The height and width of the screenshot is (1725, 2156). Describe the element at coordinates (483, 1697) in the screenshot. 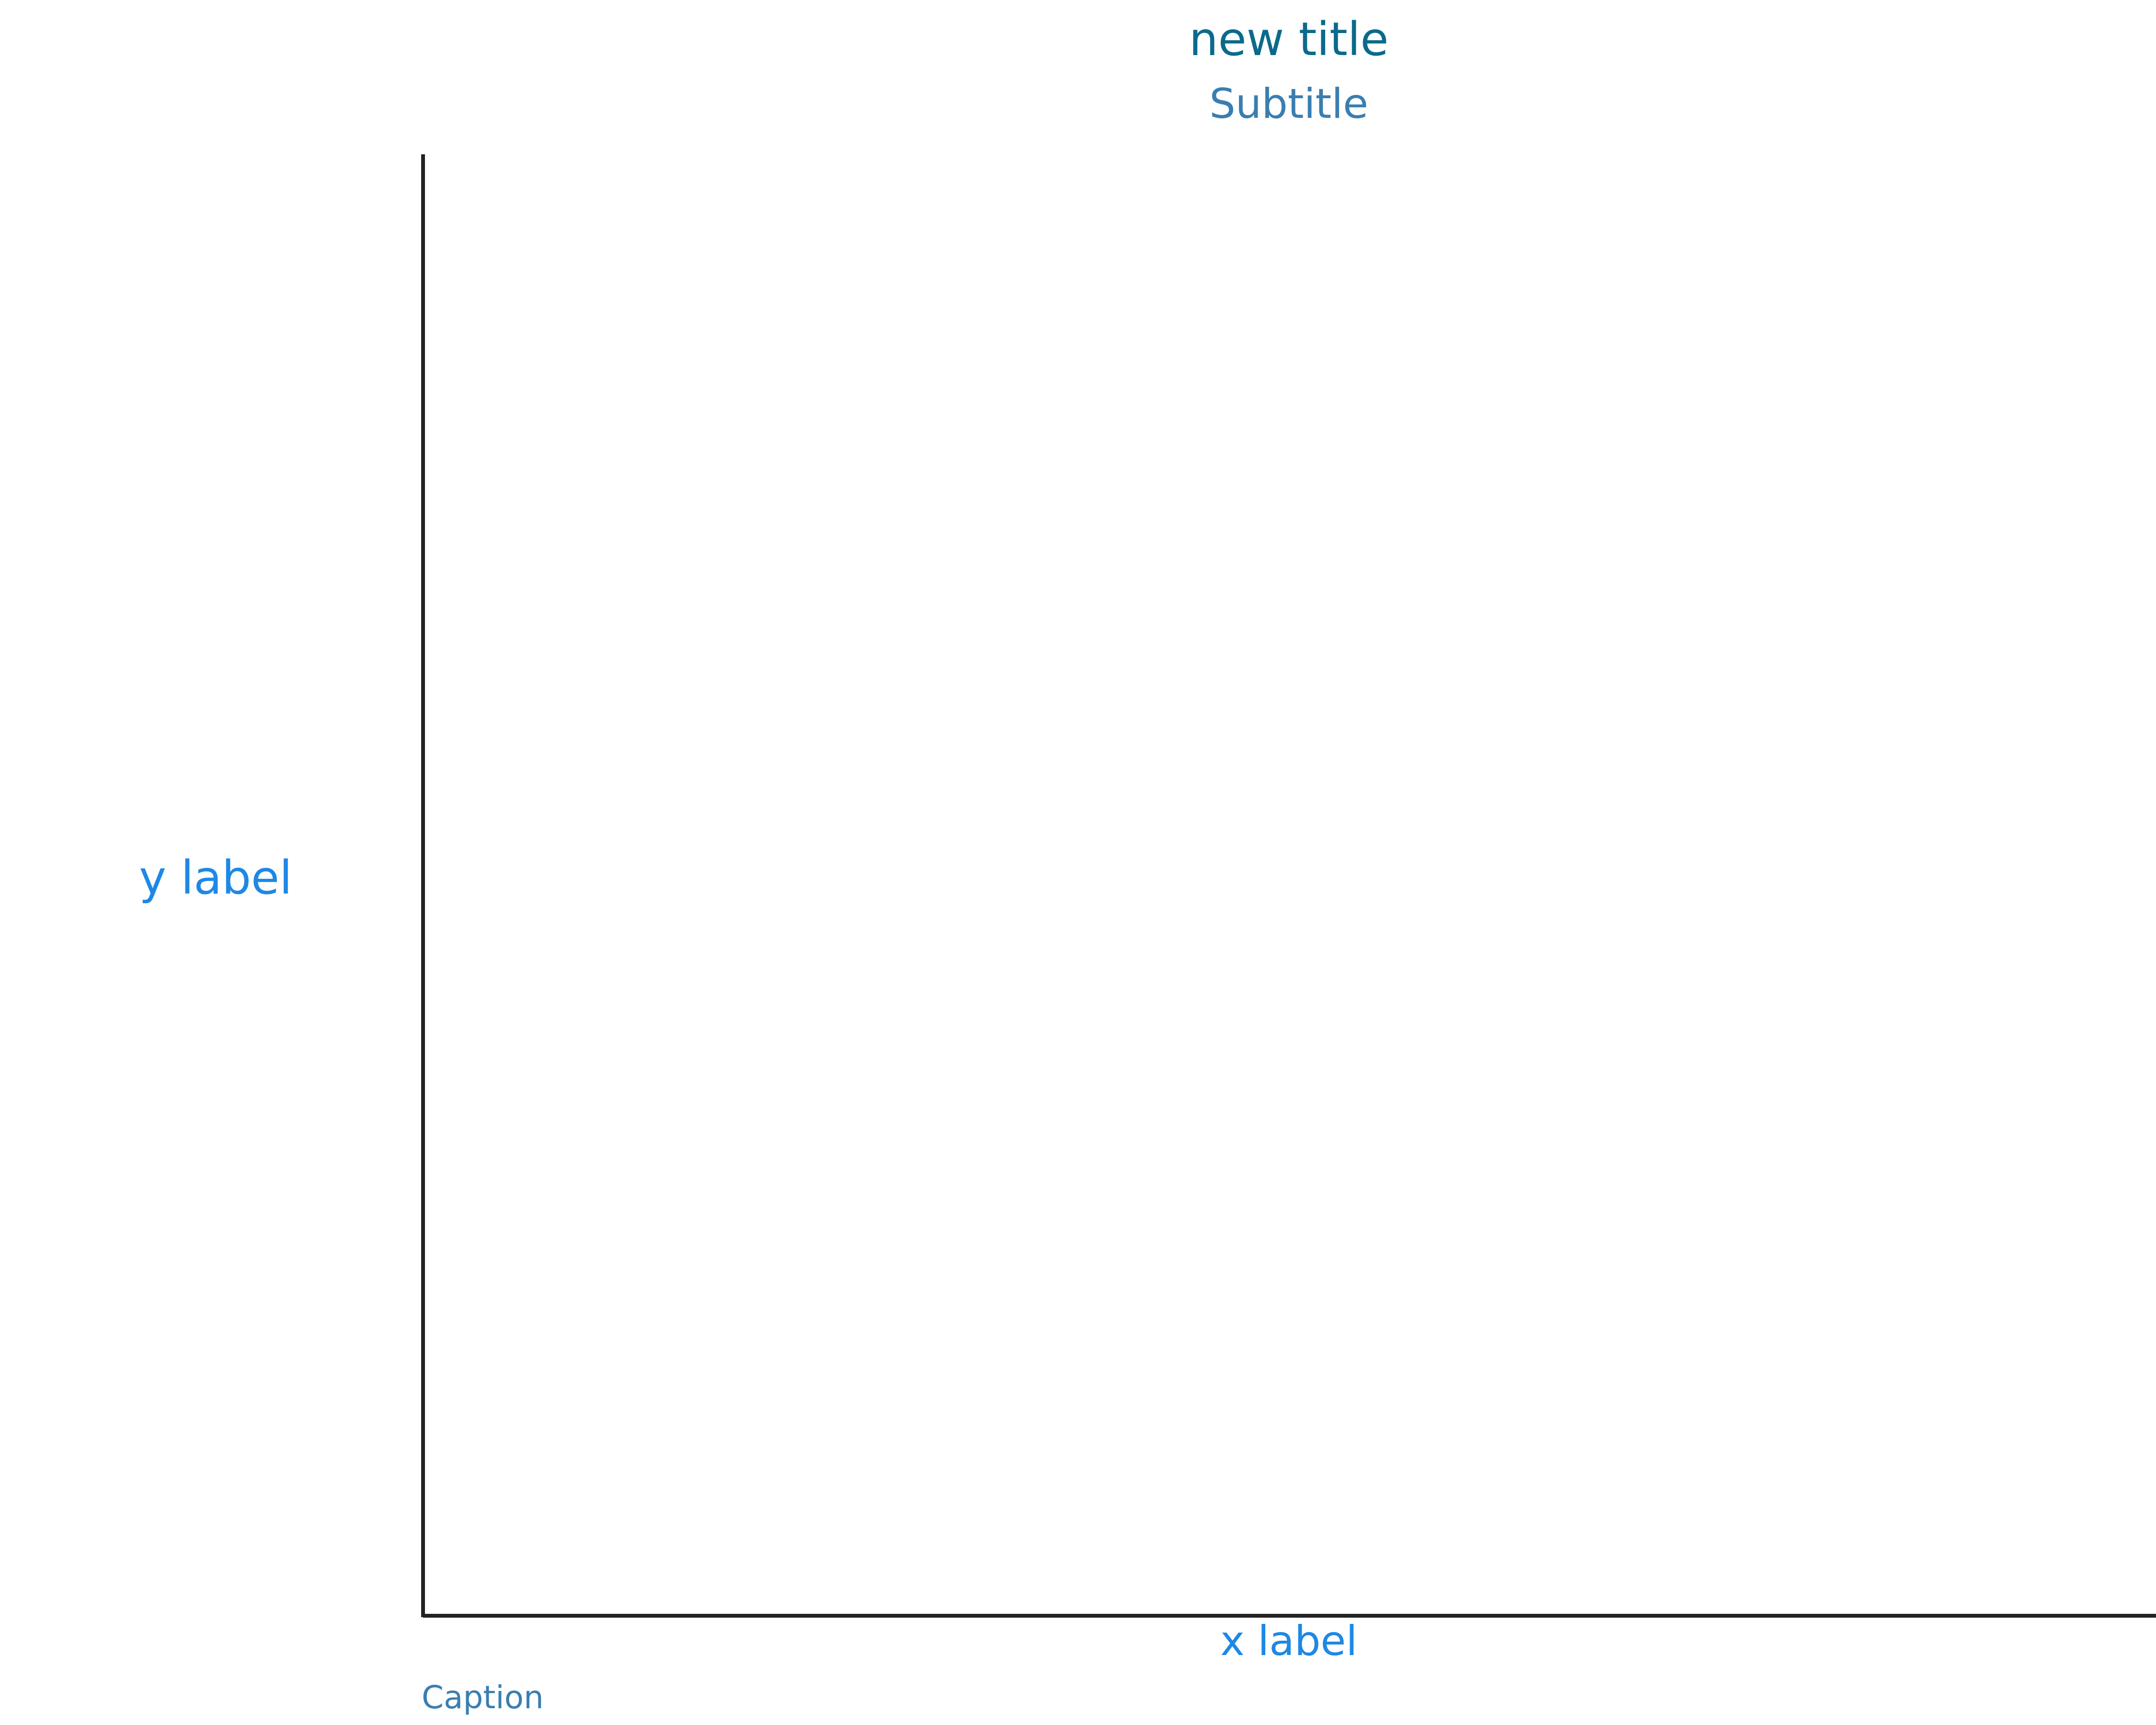

I see `chart-caption: Caption` at that location.